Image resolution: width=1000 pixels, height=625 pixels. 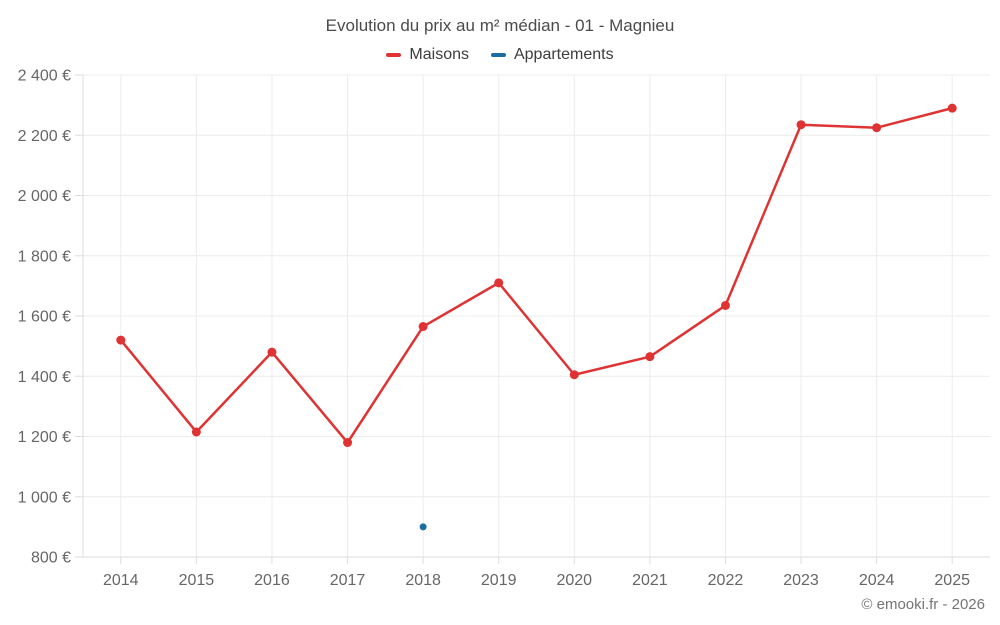 I want to click on y-tick-label: 2 000 €, so click(x=44, y=196).